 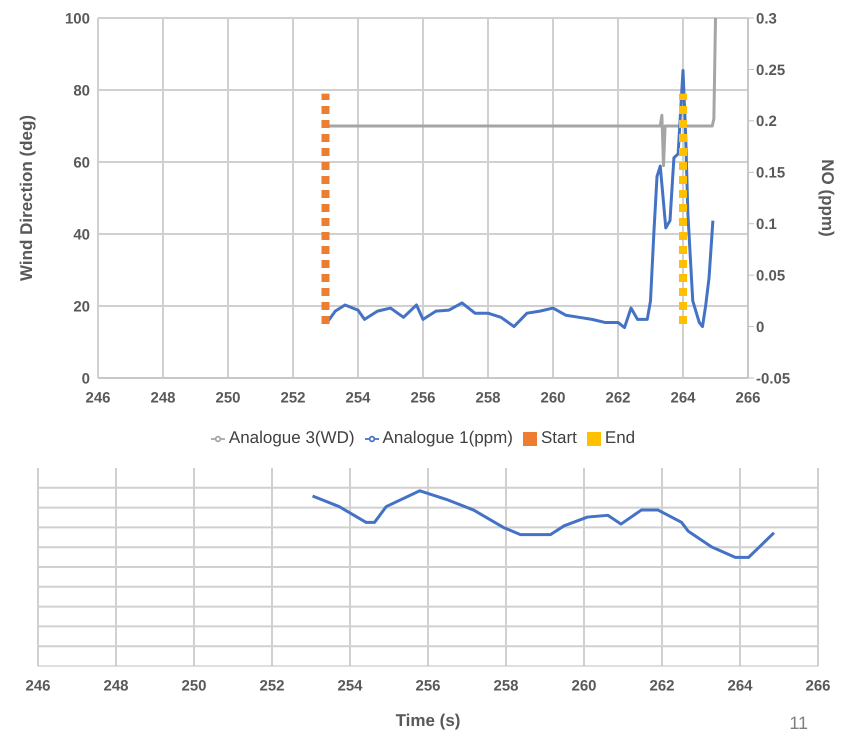 I want to click on y2-tick-label: 0.1, so click(x=766, y=225).